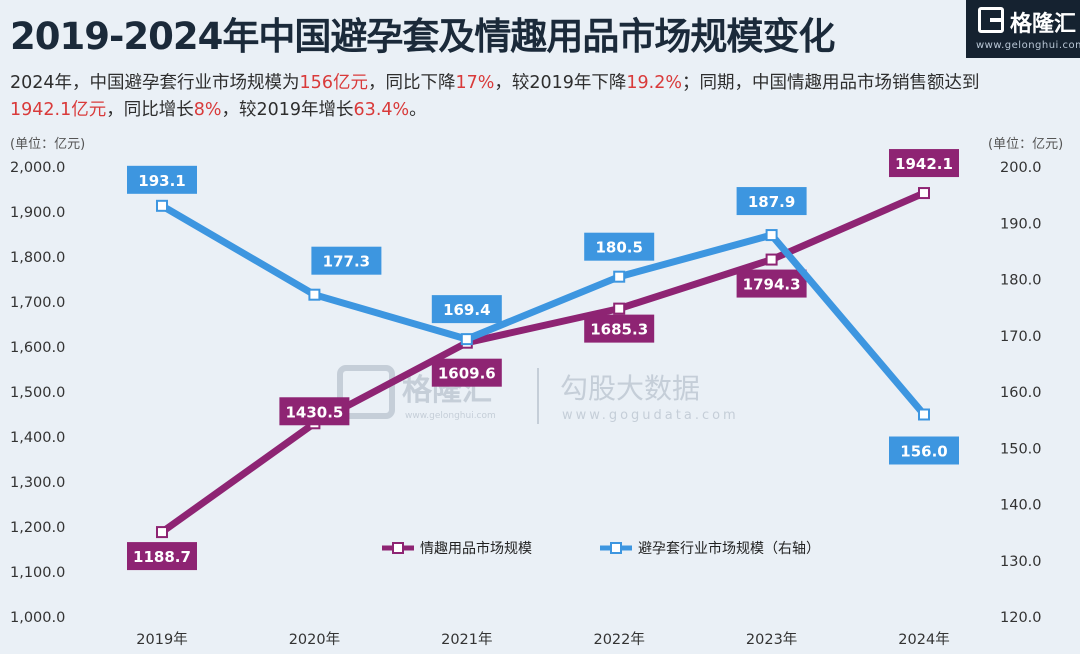 The width and height of the screenshot is (1080, 654). What do you see at coordinates (47, 144) in the screenshot?
I see `left-axis-unit: (单位：亿元)` at bounding box center [47, 144].